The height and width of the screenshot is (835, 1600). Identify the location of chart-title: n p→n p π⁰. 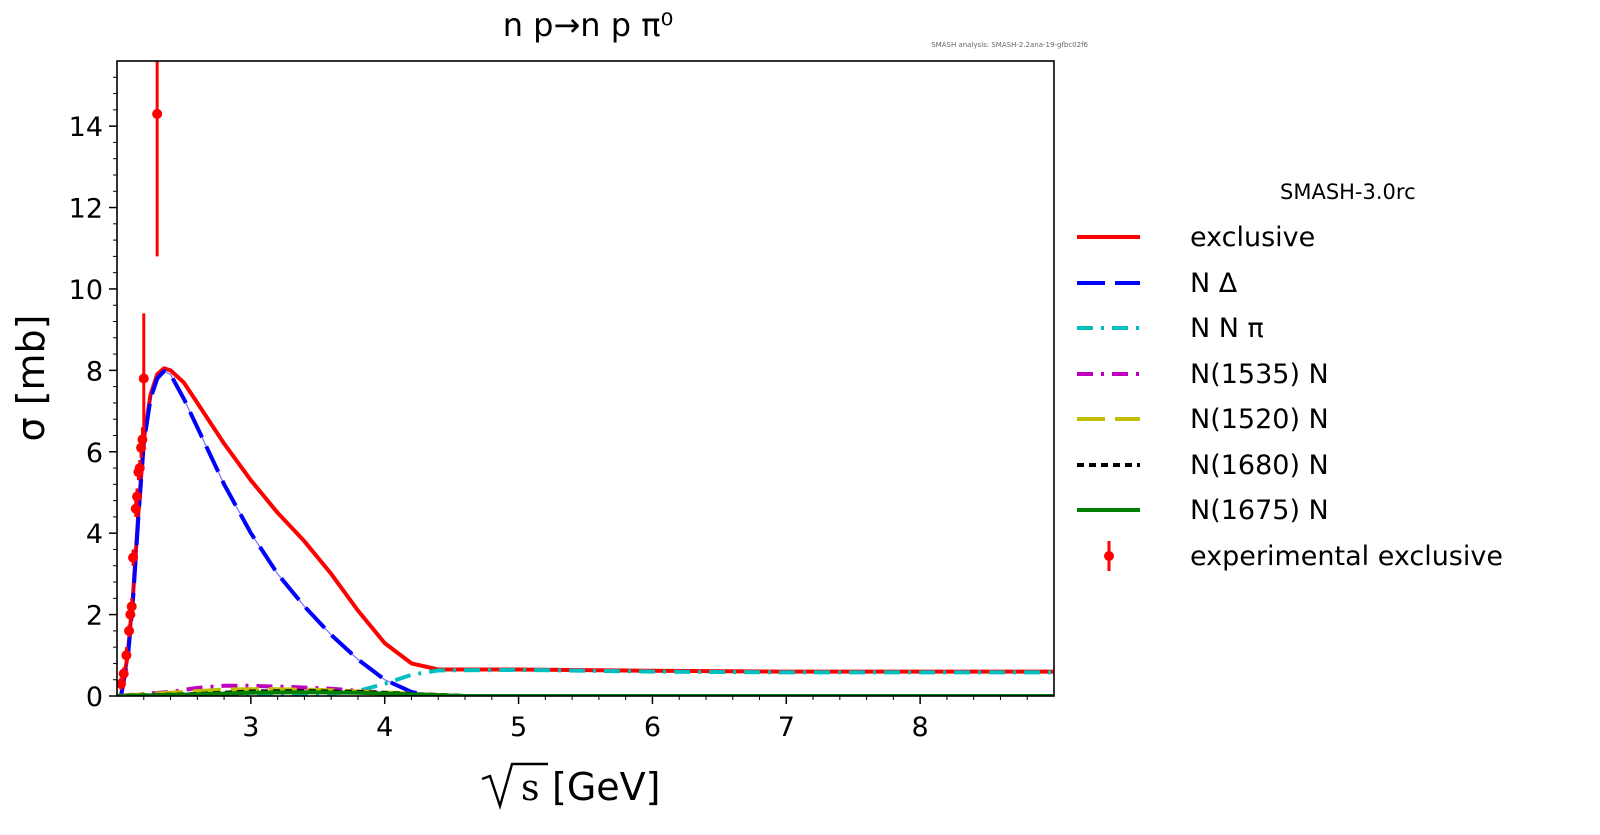
(588, 25).